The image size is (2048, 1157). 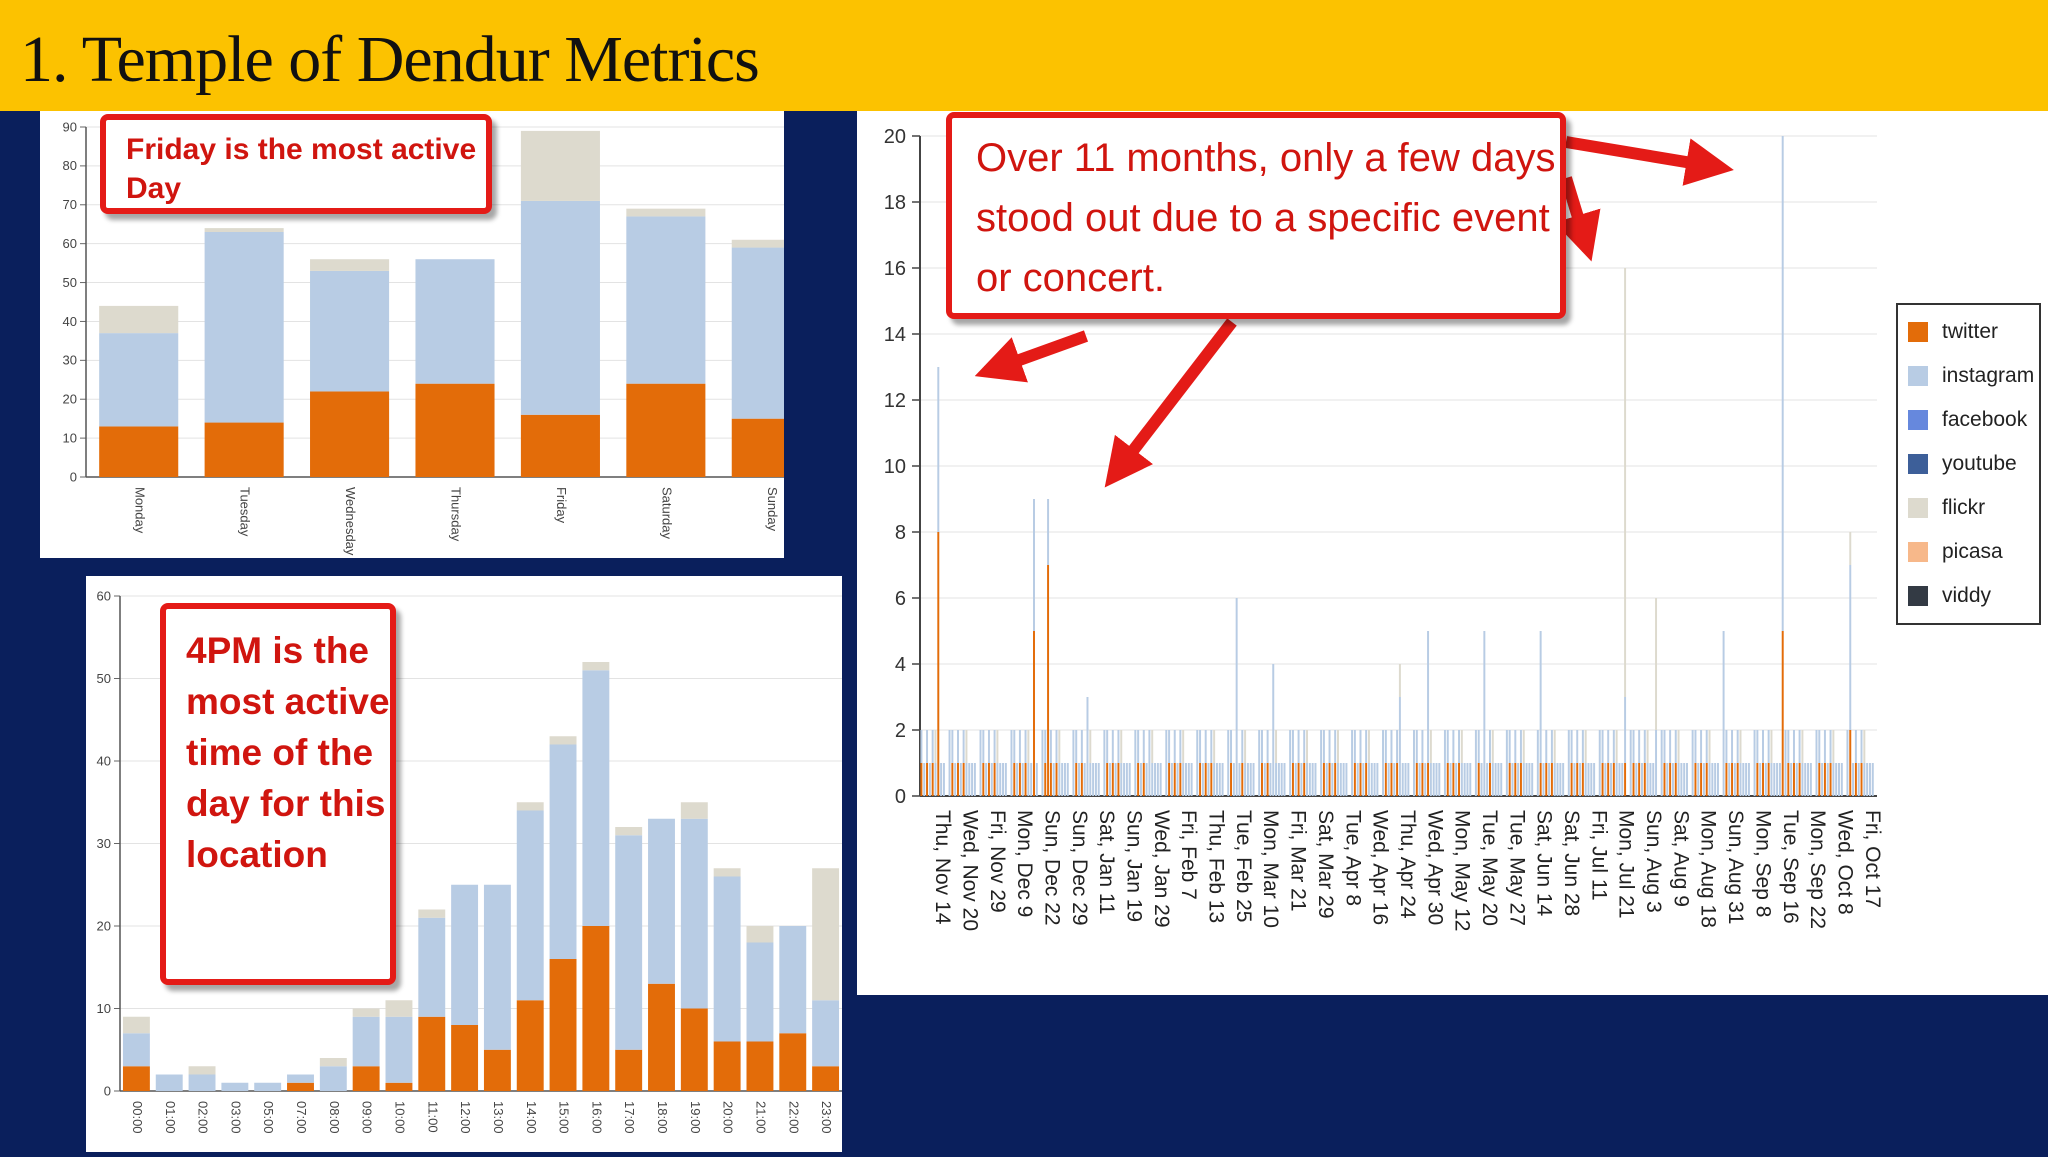 I want to click on title-bar: 1. Temple of Dendur Metrics, so click(x=1024, y=55).